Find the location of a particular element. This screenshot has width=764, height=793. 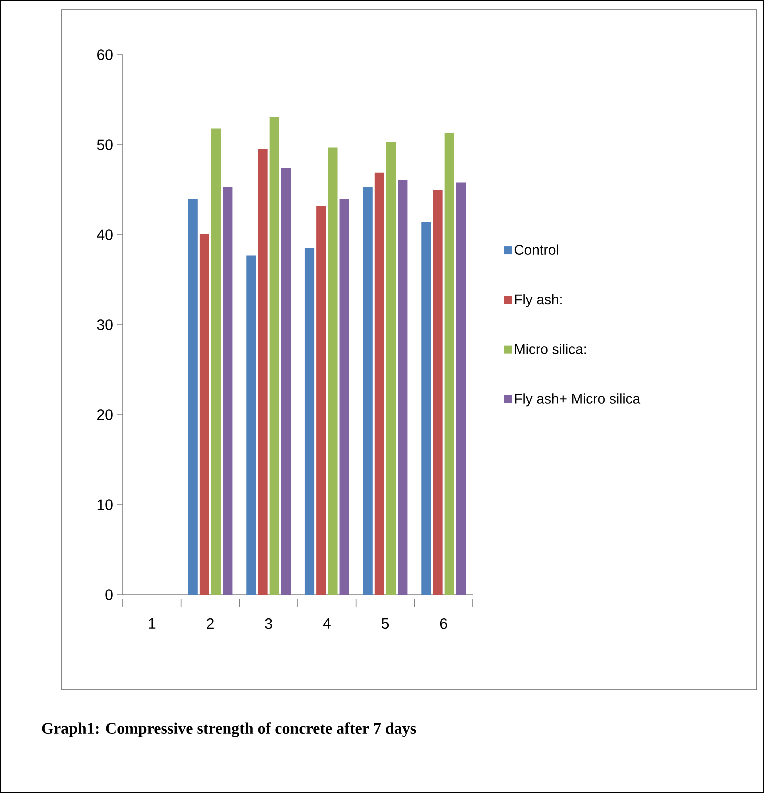

y-tick-label: 0 is located at coordinates (109, 595).